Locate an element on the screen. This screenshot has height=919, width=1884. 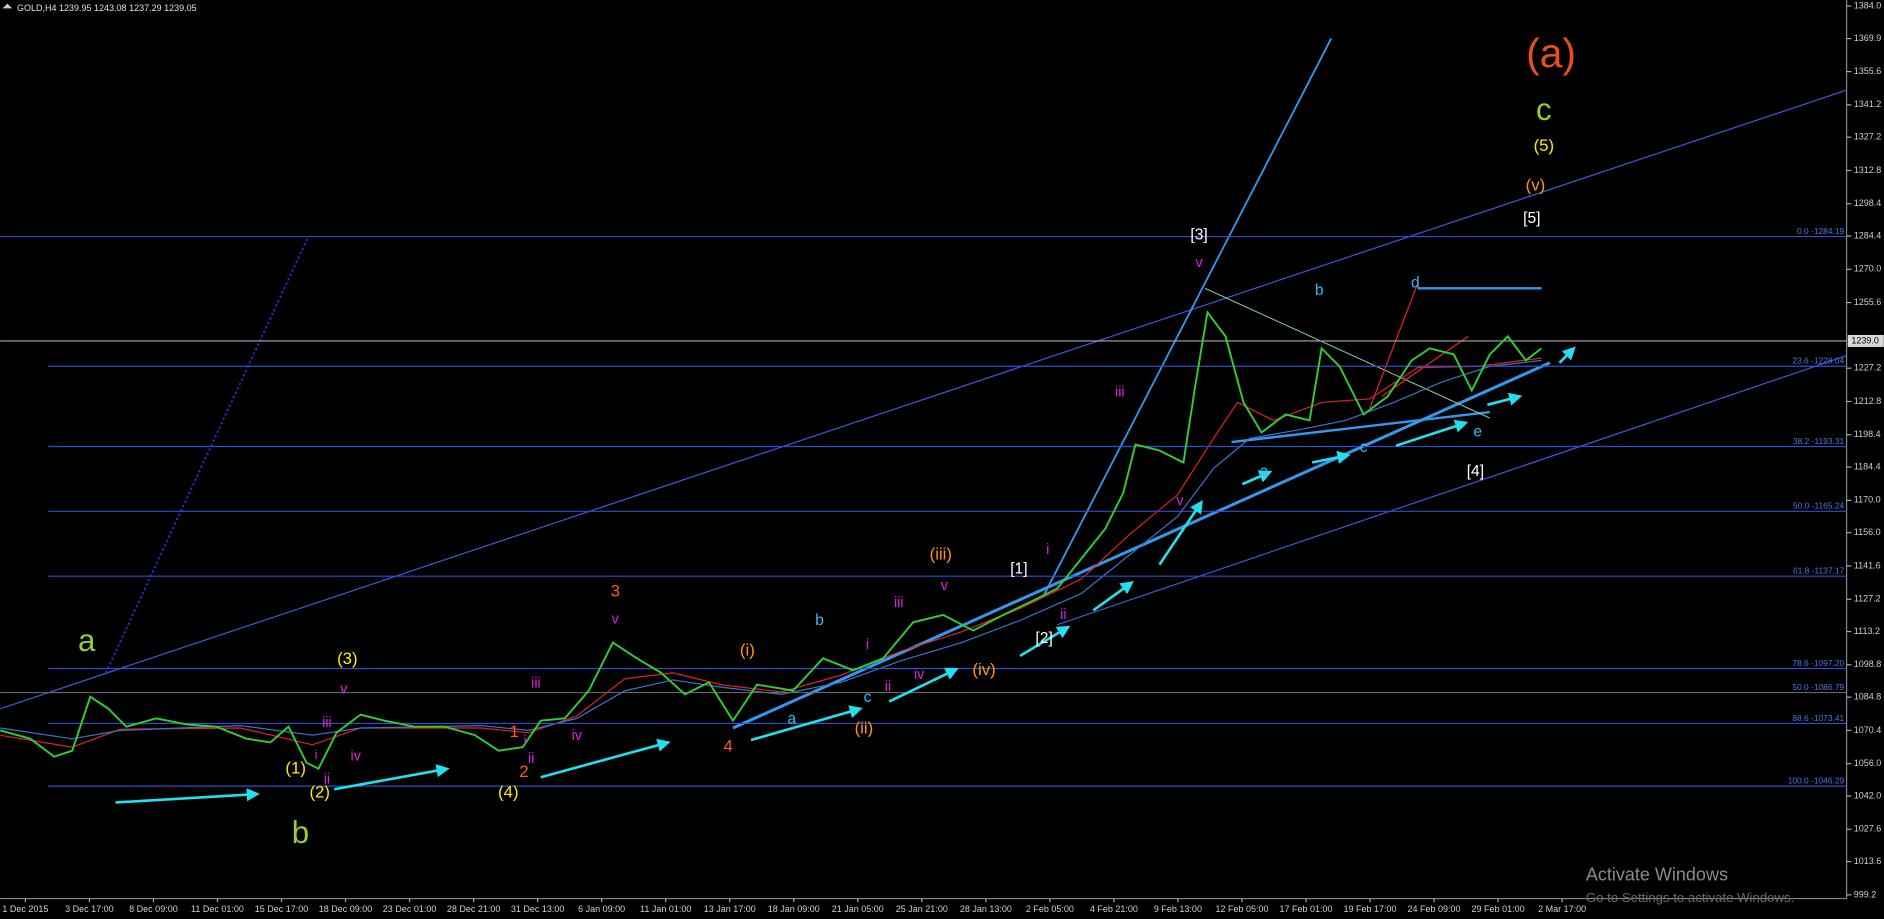
y-tick-label: 1184.4 is located at coordinates (1867, 466).